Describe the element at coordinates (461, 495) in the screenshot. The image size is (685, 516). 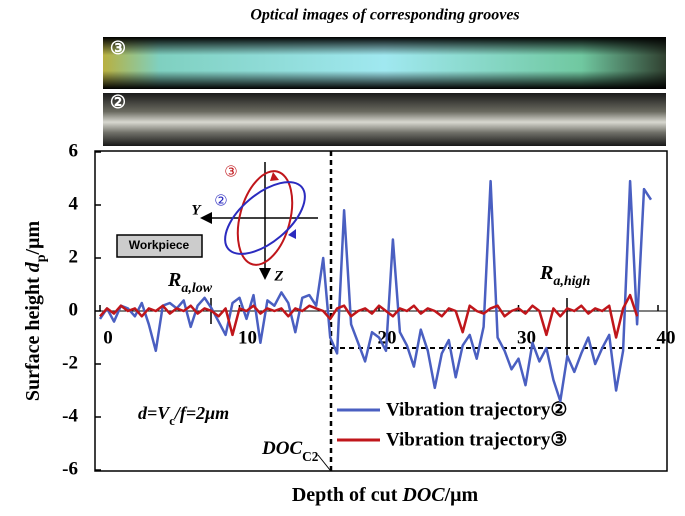
I see `x-axis-label-part: /μm` at that location.